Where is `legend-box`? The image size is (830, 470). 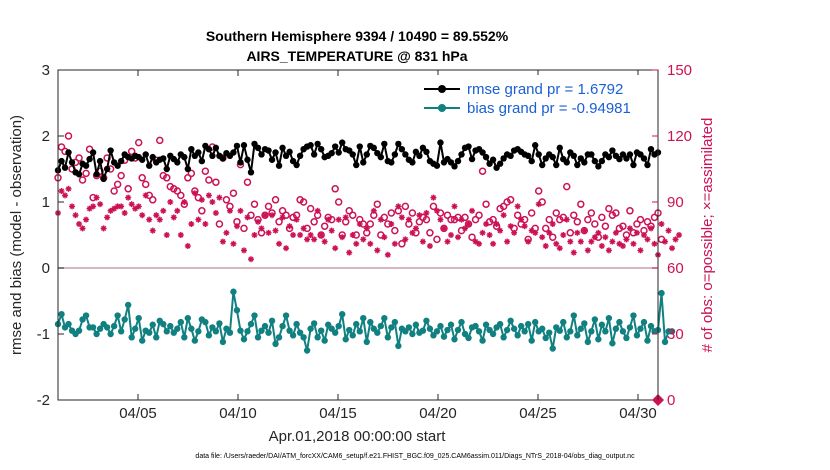
legend-box is located at coordinates (536, 96).